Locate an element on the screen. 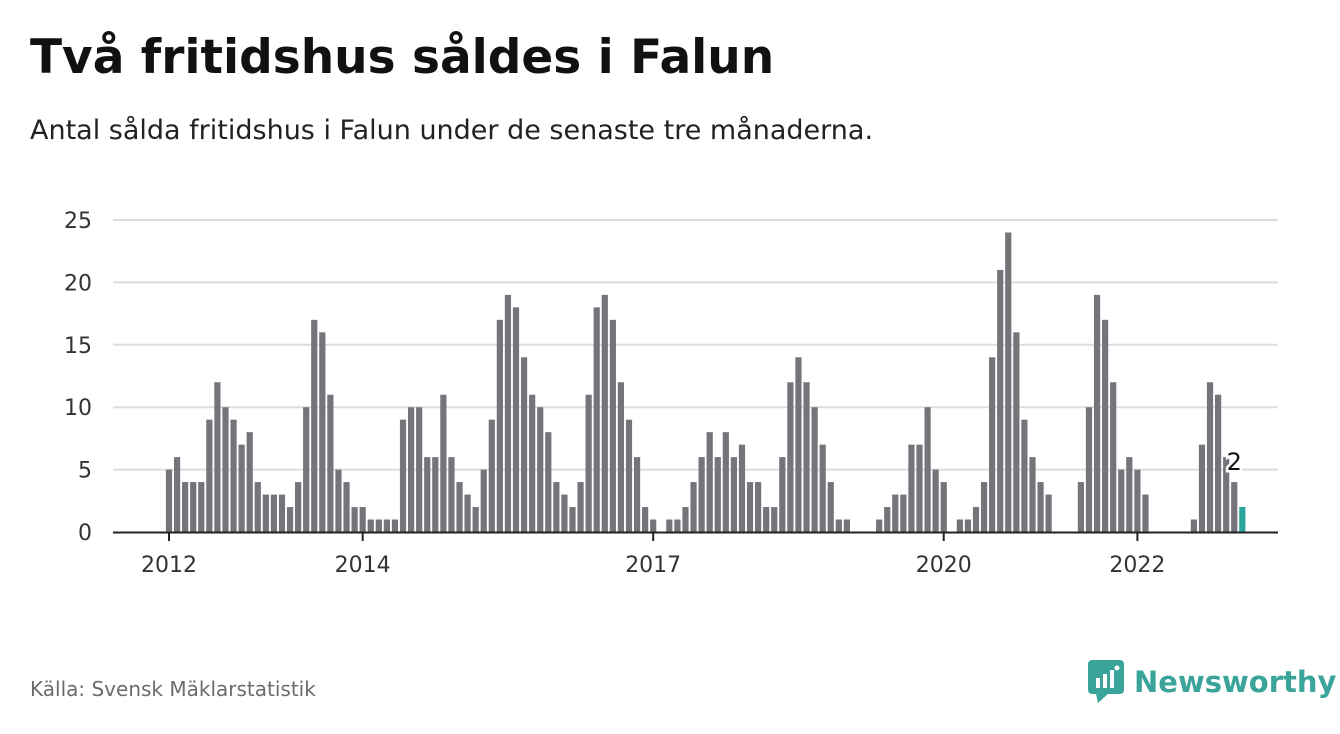  y-axis-ticks: 0 5 10 15 20 25 is located at coordinates (78, 377).